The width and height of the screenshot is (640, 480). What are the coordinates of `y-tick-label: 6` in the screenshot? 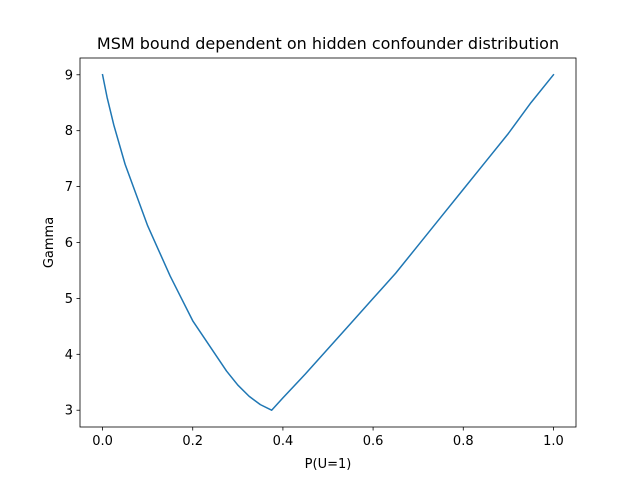 It's located at (69, 243).